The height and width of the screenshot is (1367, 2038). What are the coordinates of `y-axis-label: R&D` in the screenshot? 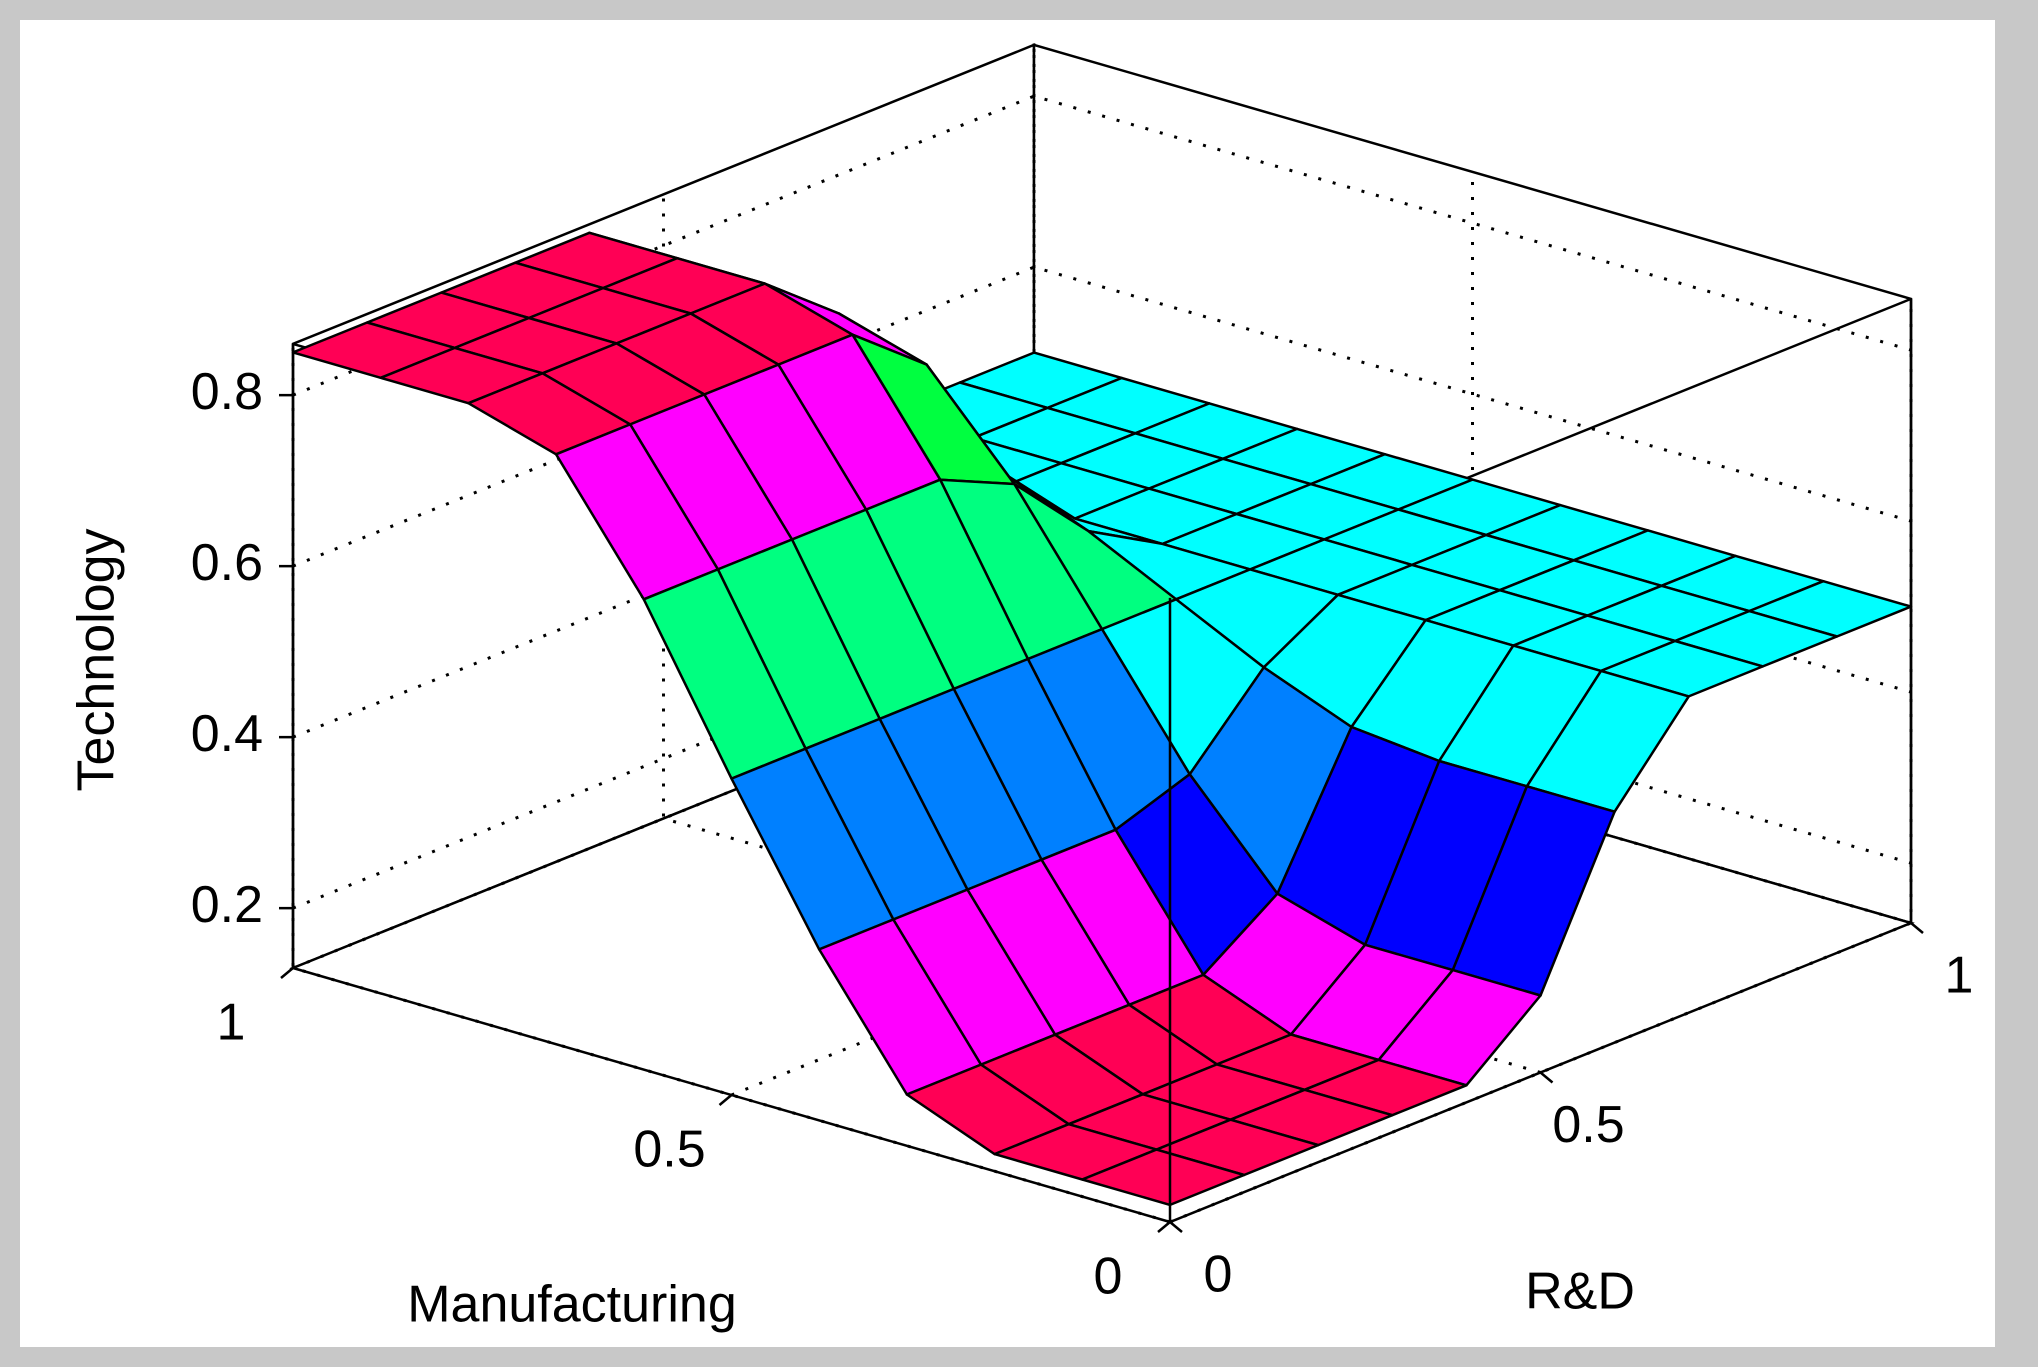 It's located at (1580, 1292).